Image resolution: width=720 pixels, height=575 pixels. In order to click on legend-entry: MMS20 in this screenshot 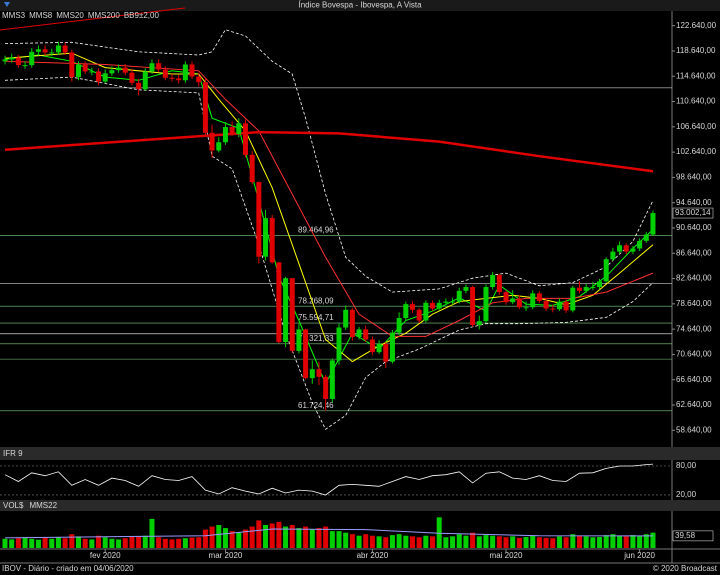, I will do `click(70, 15)`.